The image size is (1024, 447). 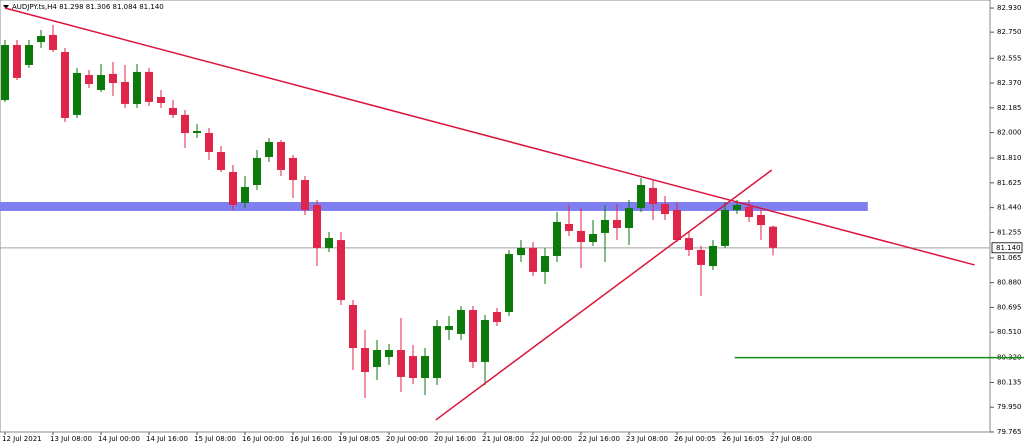 I want to click on x-tick-label: 16 Jul 16:00, so click(x=311, y=439).